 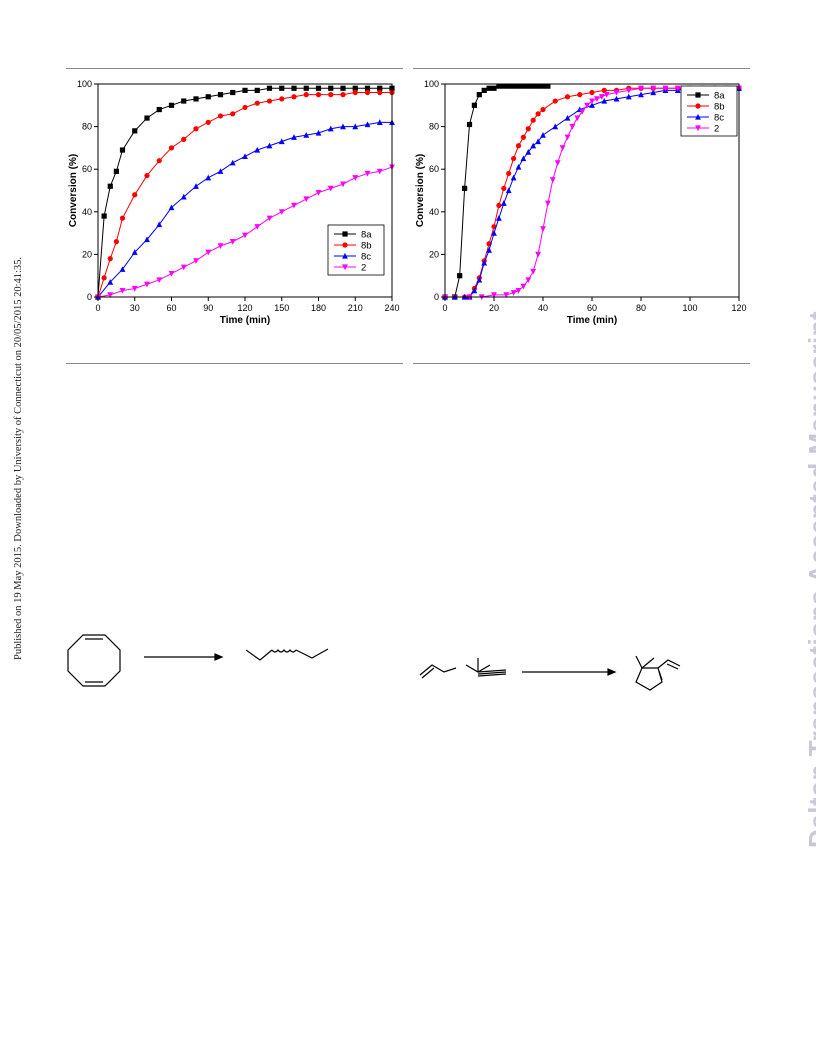 I want to click on bottom-rule-left, so click(x=234, y=363).